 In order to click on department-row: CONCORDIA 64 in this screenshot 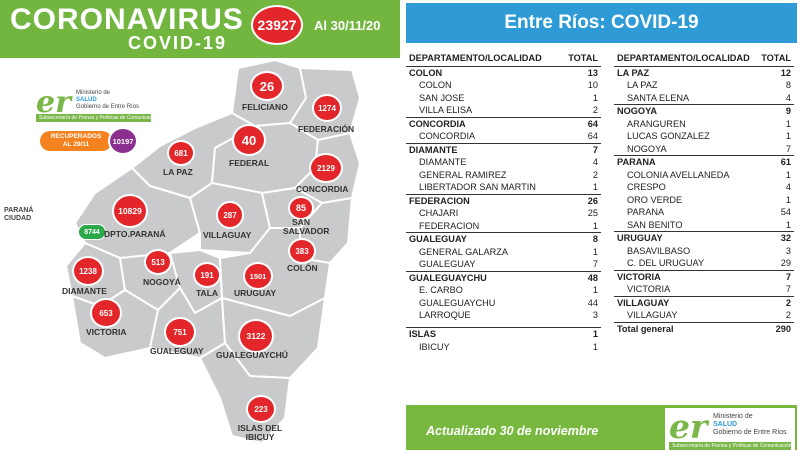, I will do `click(503, 123)`.